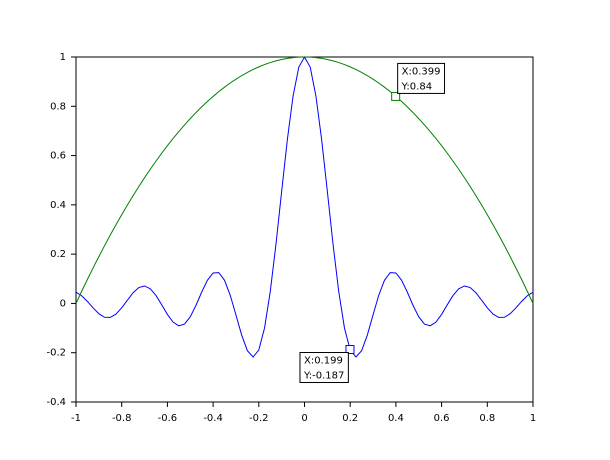  I want to click on y-tick-label: 0.4, so click(58, 205).